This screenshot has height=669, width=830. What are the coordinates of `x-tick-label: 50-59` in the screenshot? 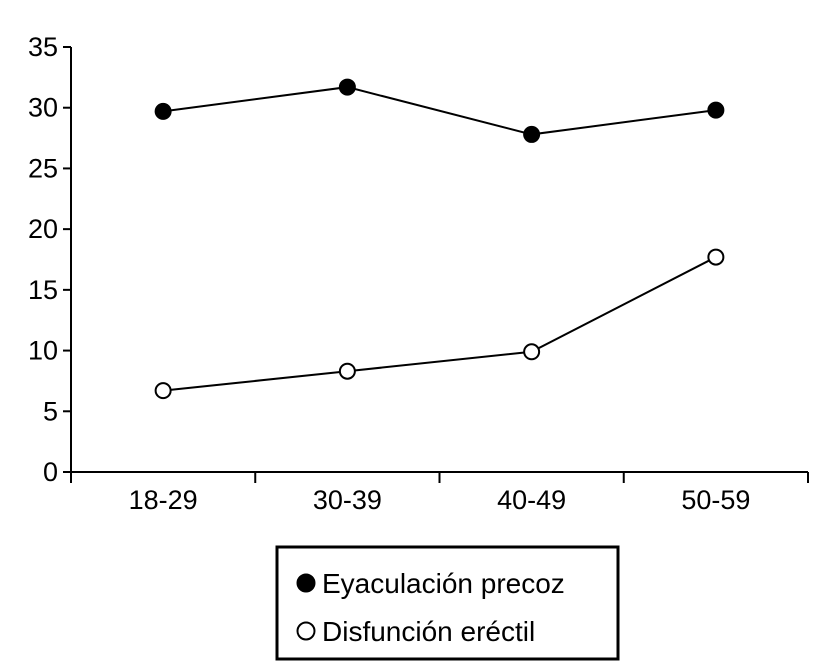 It's located at (715, 500).